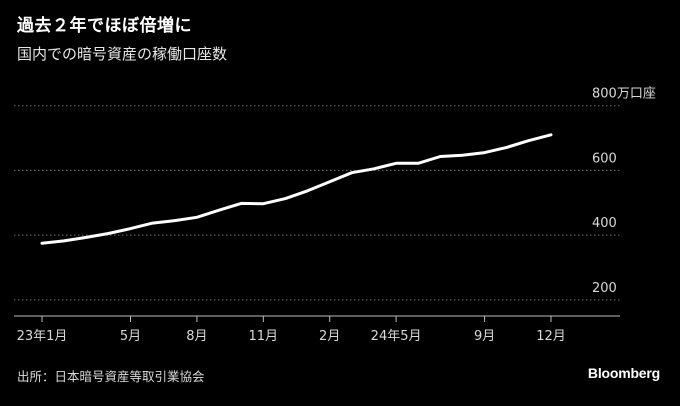  What do you see at coordinates (111, 376) in the screenshot?
I see `source-note: 出所：日本暗号資産等取引業協会` at bounding box center [111, 376].